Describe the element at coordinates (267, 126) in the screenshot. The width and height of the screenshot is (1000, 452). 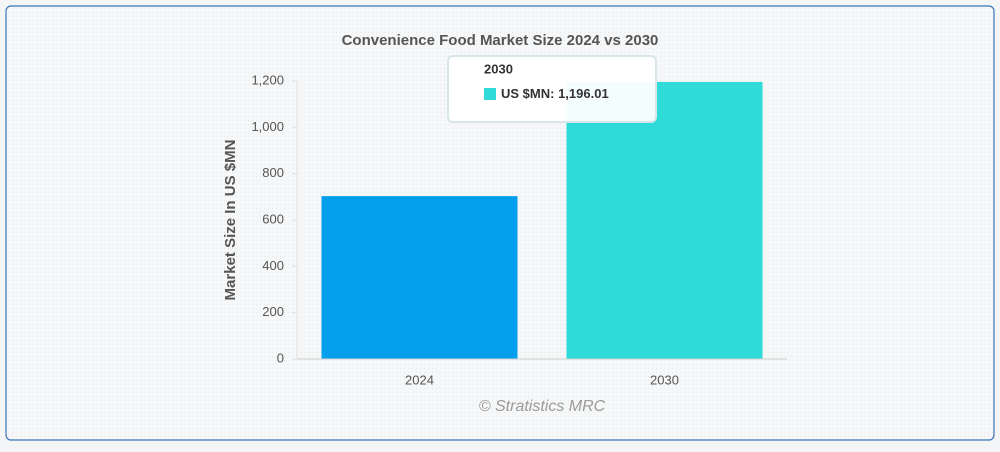
I see `y-tick-label: 1,000` at that location.